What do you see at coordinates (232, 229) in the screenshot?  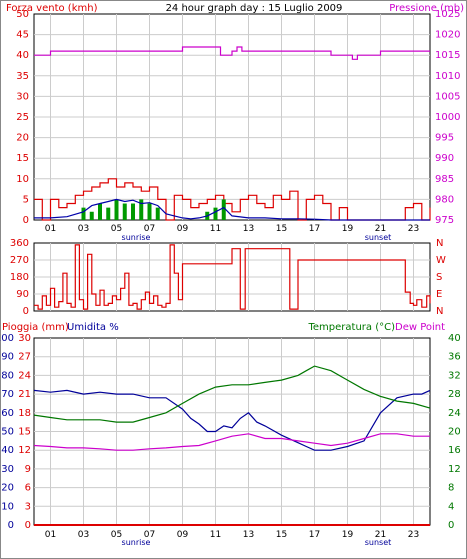 I see `panel1-x-labels: 01 03 05 07 09 11 13 15 17 19 21 23` at bounding box center [232, 229].